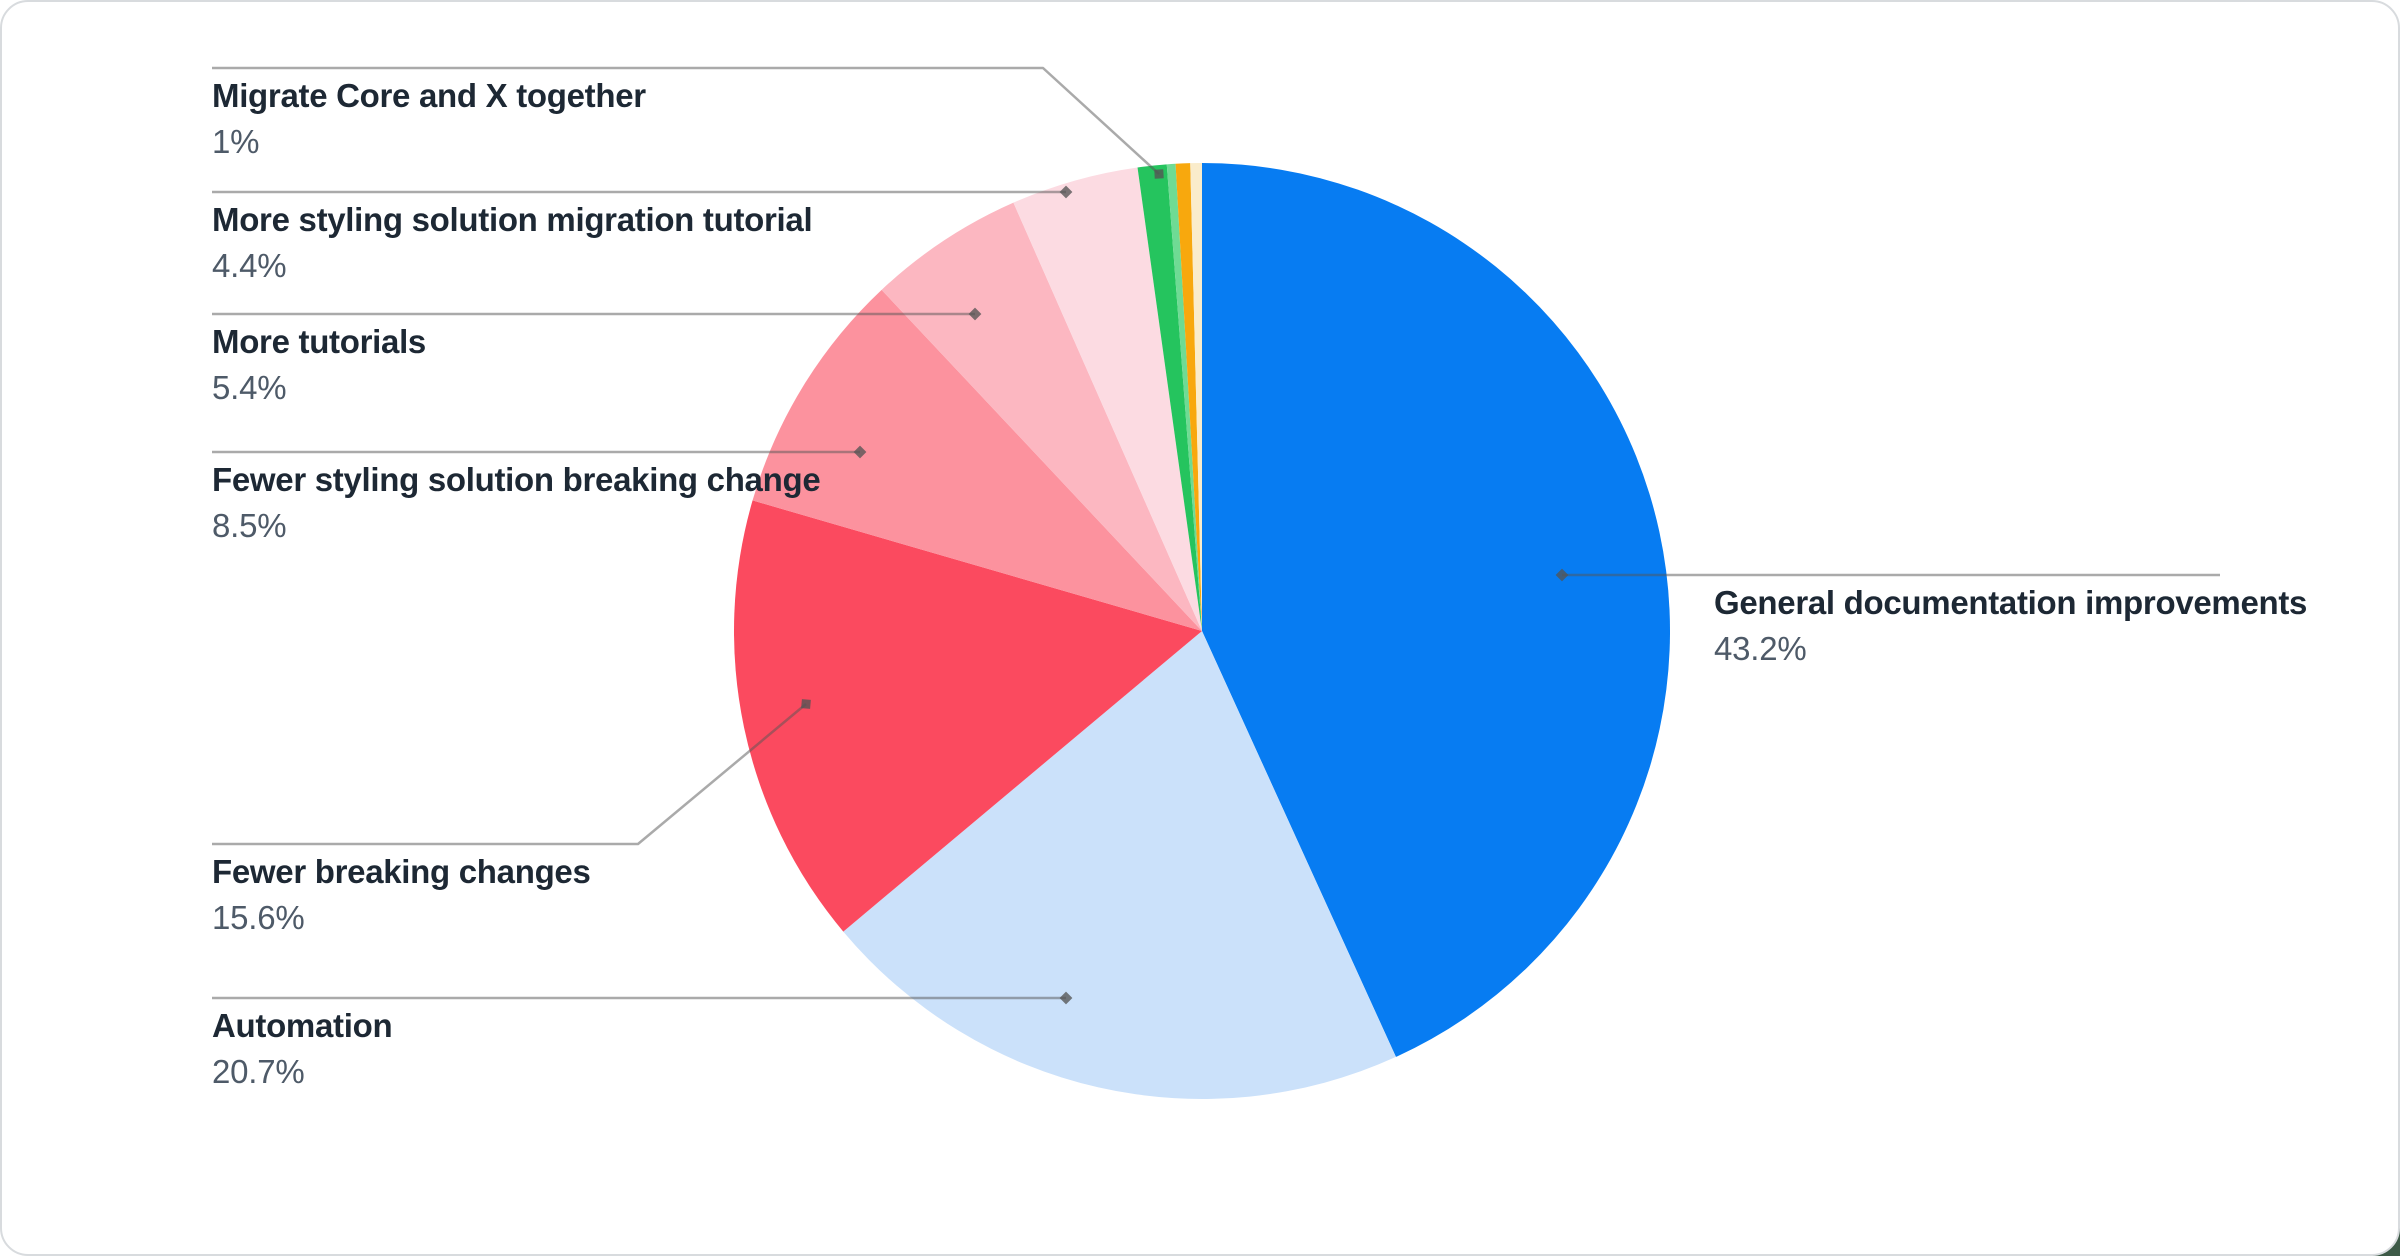 This screenshot has height=1256, width=2400. Describe the element at coordinates (401, 894) in the screenshot. I see `callout-fewer-breaking: Fewer breaking changes 15.6%` at that location.